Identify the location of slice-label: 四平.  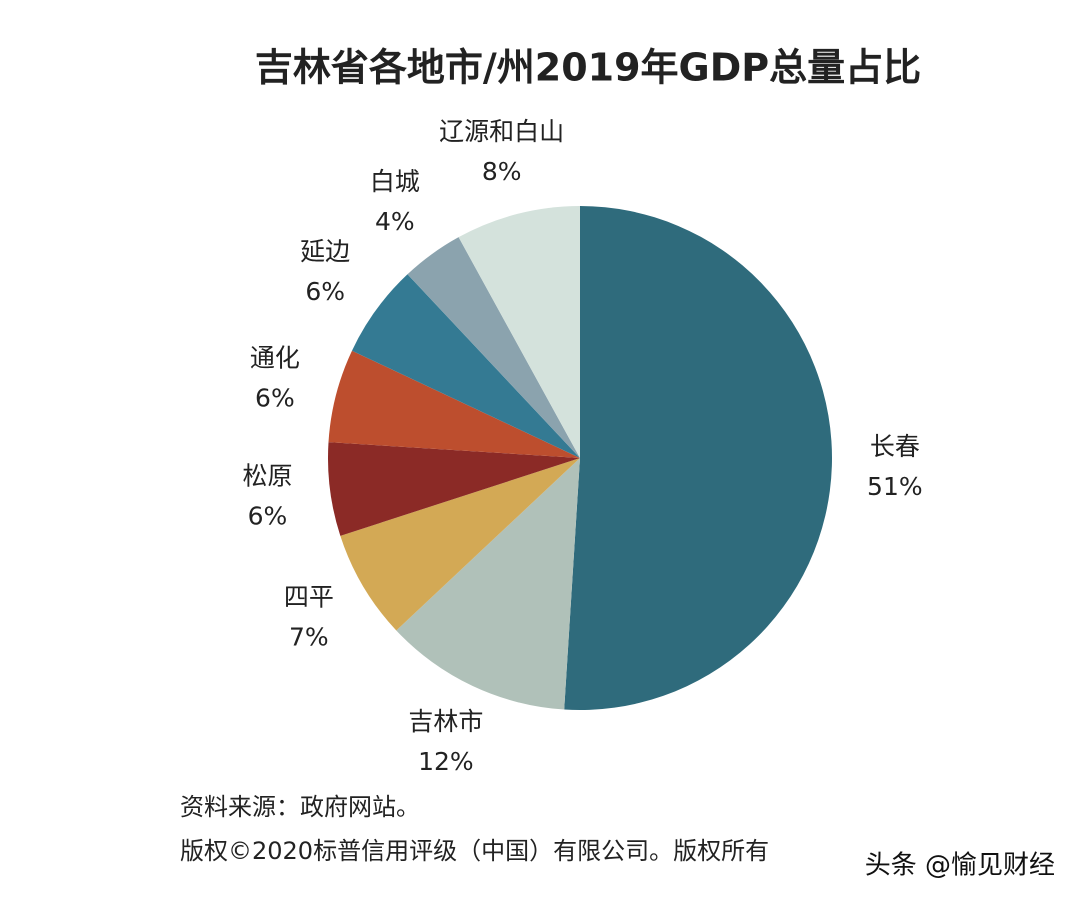
(309, 596).